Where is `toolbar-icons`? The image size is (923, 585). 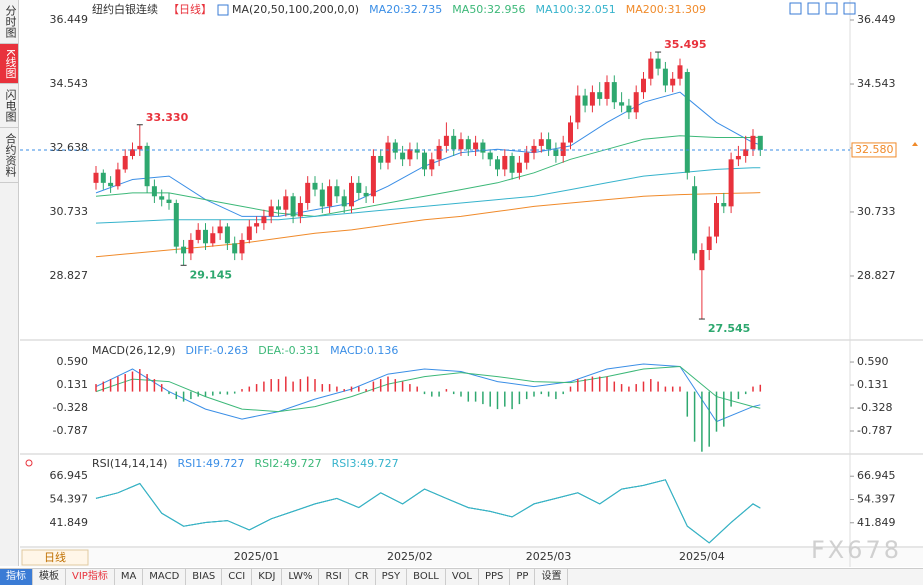
toolbar-icons is located at coordinates (822, 8).